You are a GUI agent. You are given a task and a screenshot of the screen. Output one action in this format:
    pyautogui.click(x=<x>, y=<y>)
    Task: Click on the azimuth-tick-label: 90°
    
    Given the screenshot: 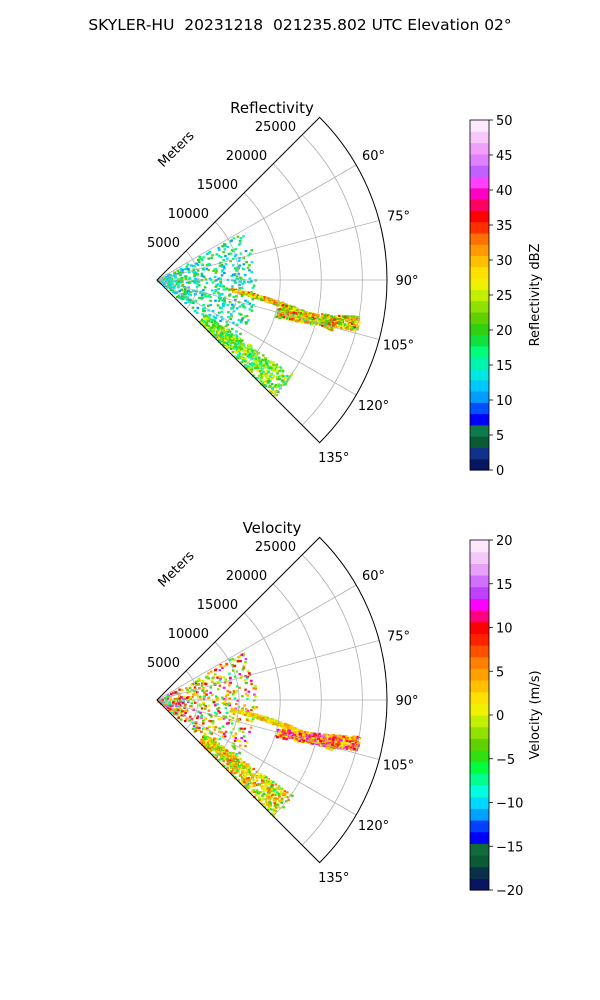 What is the action you would take?
    pyautogui.click(x=406, y=281)
    